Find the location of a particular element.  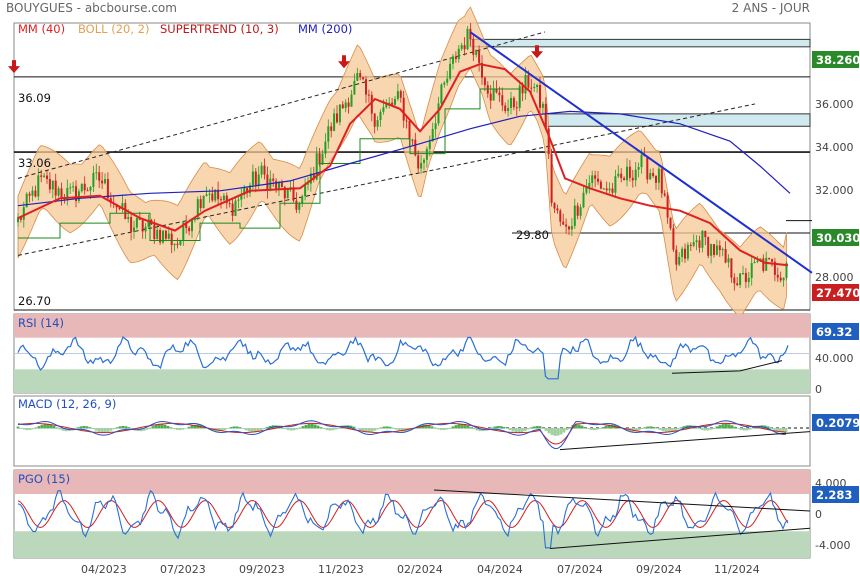

price-tick: 36.000 is located at coordinates (834, 104).